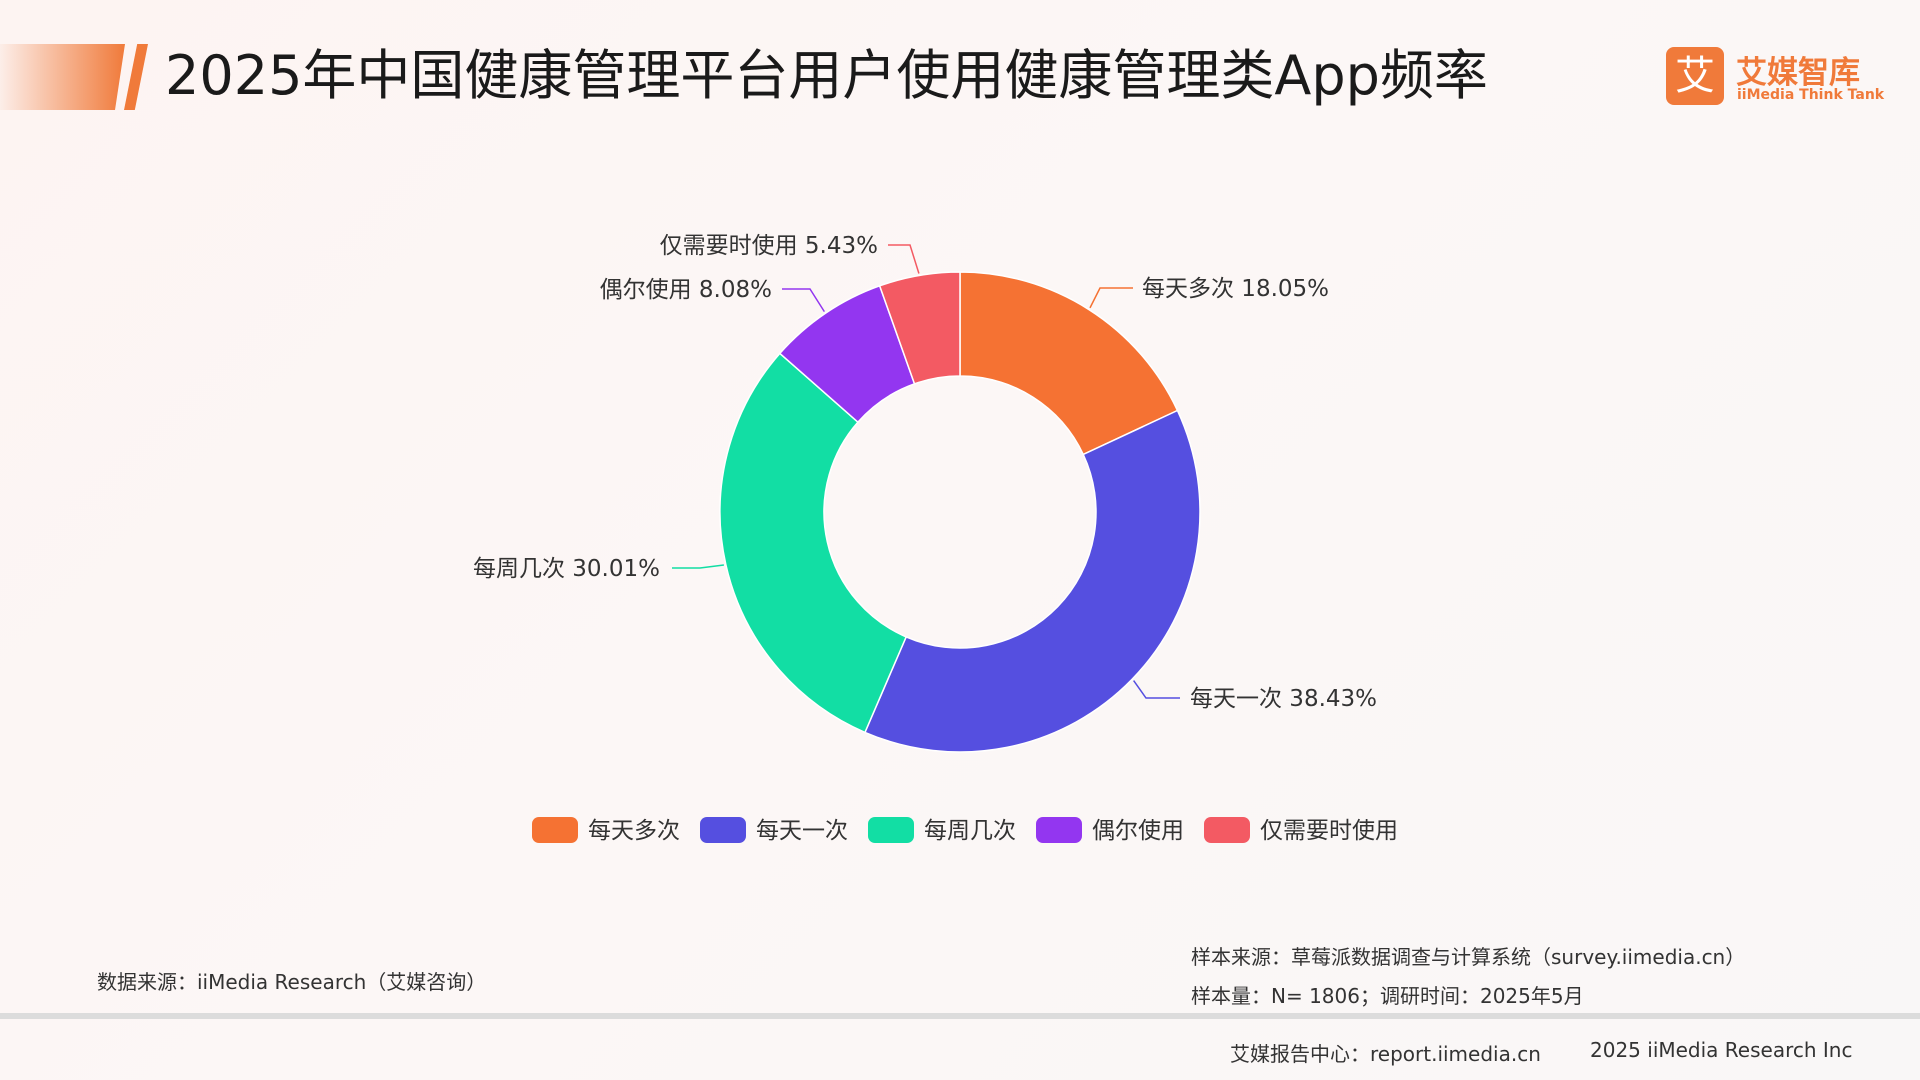 This screenshot has width=1920, height=1080. Describe the element at coordinates (1387, 996) in the screenshot. I see `sample-size-note: 样本量：N= 1806；调研时间：2025年5月` at that location.